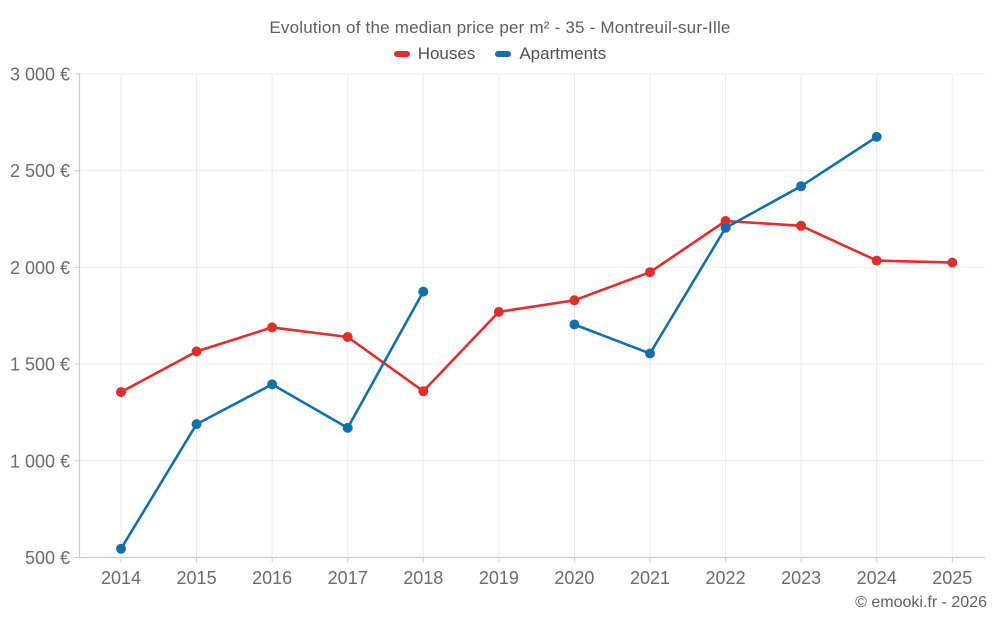  I want to click on houses-point-2017, so click(347, 337).